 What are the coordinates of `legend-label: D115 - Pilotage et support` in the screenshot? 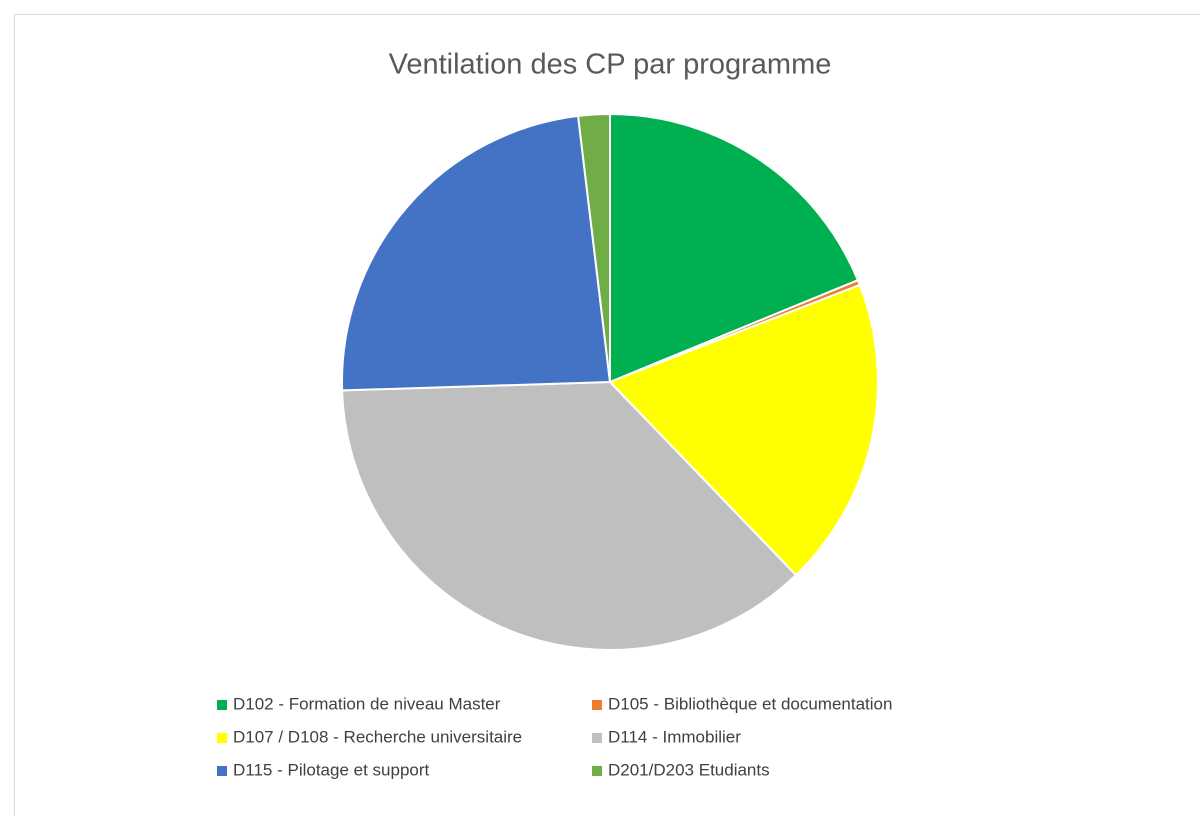 It's located at (331, 769).